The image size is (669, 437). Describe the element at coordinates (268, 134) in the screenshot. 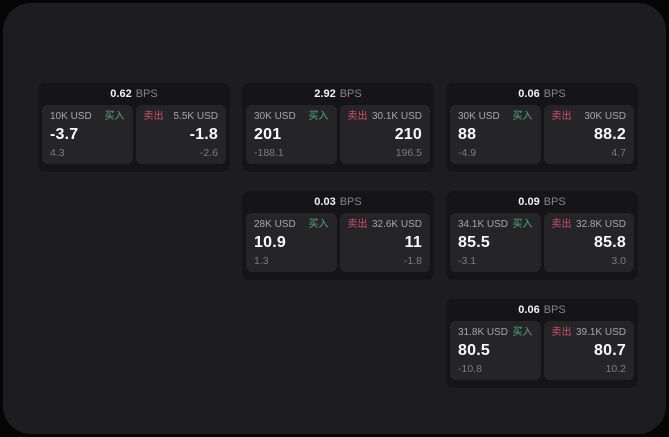

I see `buy-quote-value: 201` at that location.